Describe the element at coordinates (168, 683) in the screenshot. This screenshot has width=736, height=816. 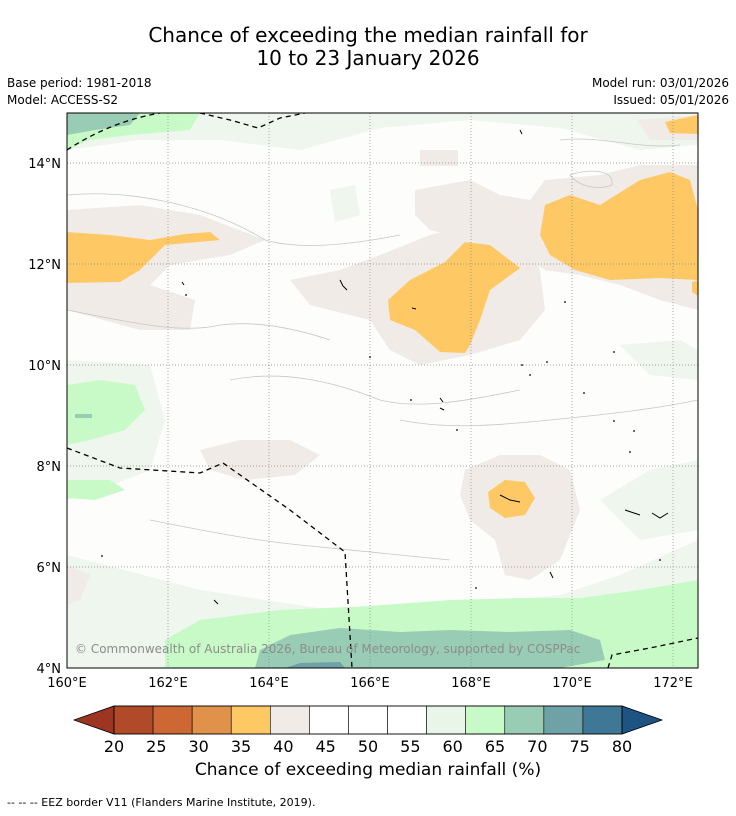
I see `lon-label-162e: 162°E` at that location.